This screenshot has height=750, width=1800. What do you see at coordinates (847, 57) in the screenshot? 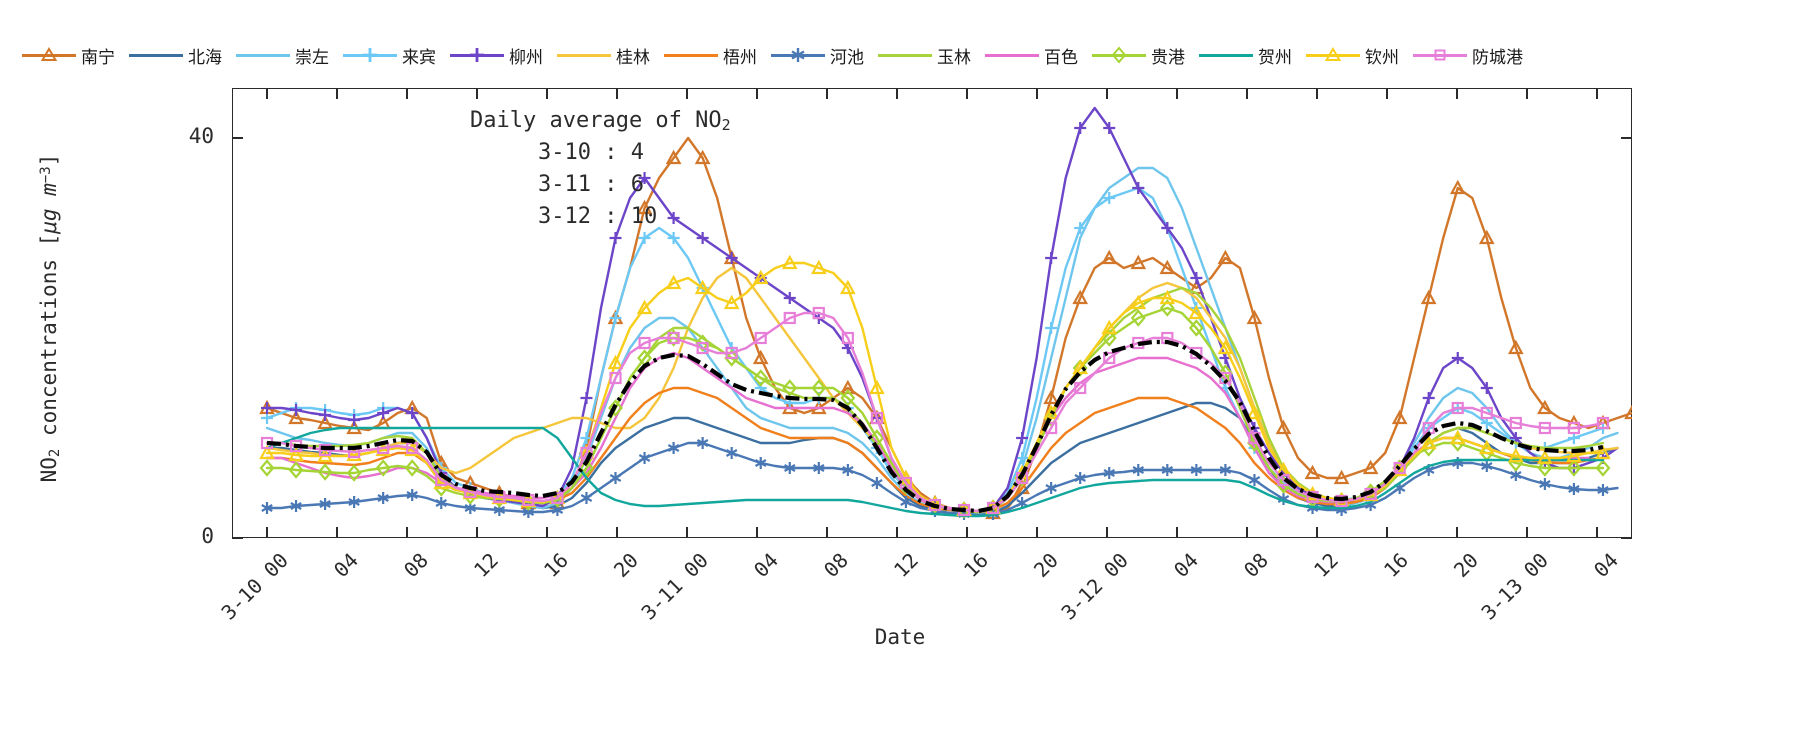
I see `legend-label: 河池` at bounding box center [847, 57].